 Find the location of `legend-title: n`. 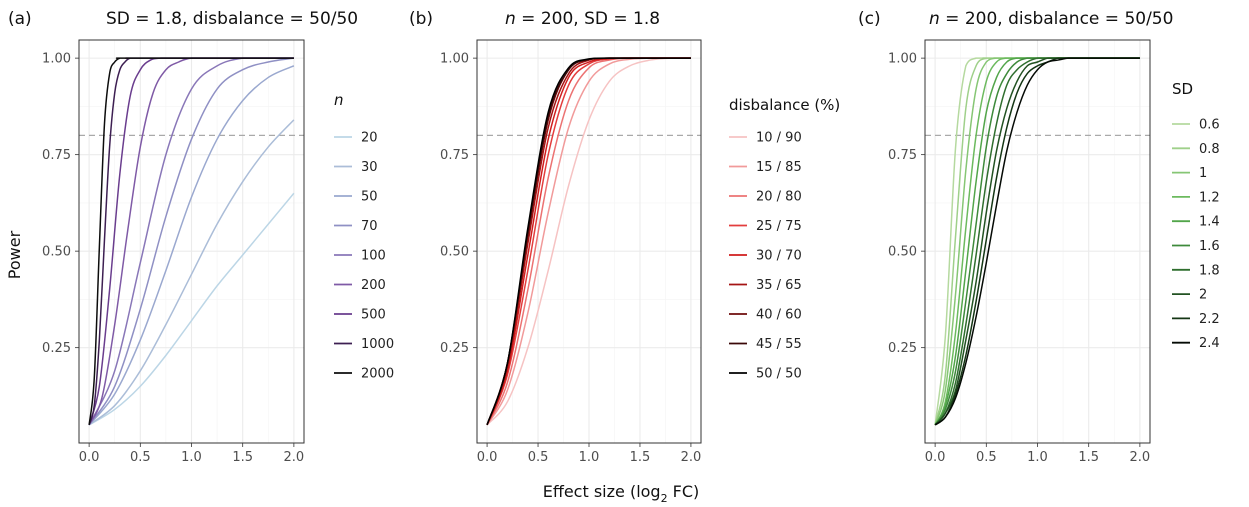

legend-title: n is located at coordinates (339, 100).